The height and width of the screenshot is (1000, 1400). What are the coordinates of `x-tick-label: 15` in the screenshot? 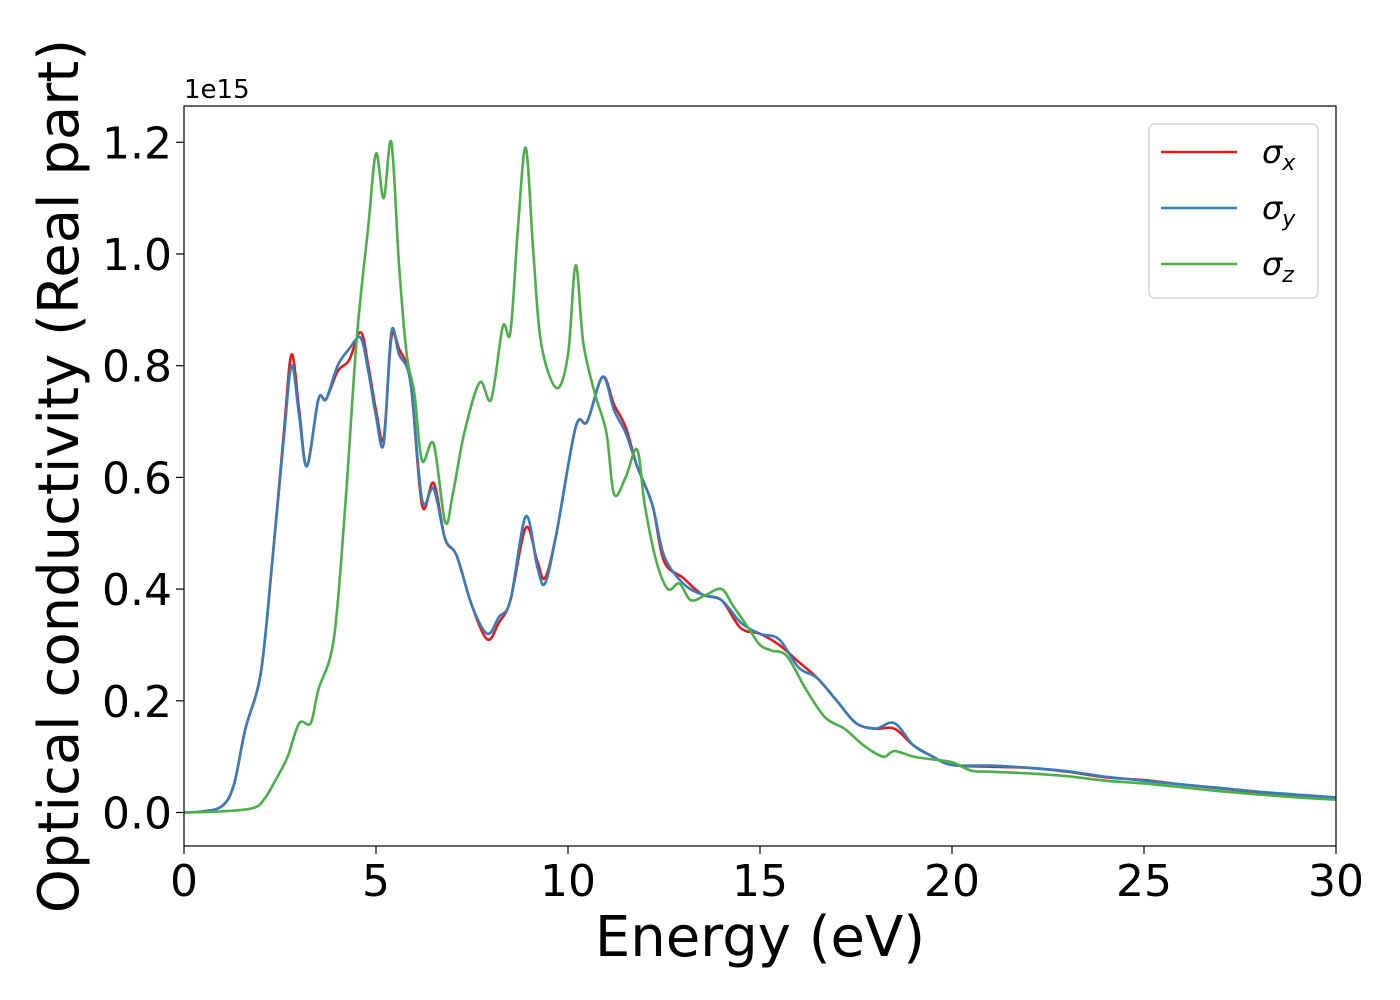 It's located at (760, 881).